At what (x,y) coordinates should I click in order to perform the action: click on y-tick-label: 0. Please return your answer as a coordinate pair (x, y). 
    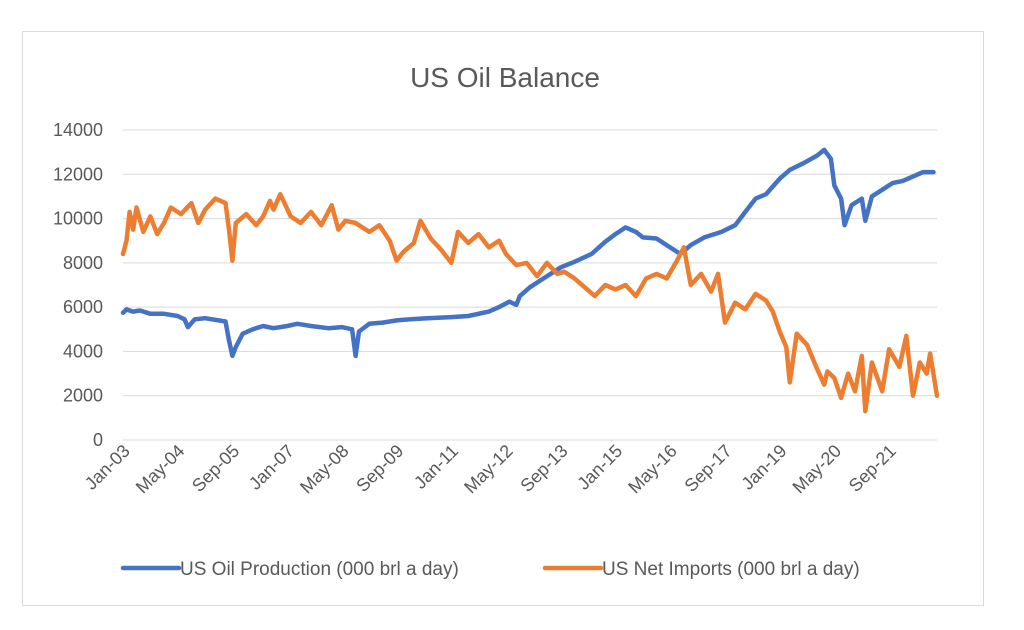
    Looking at the image, I should click on (98, 440).